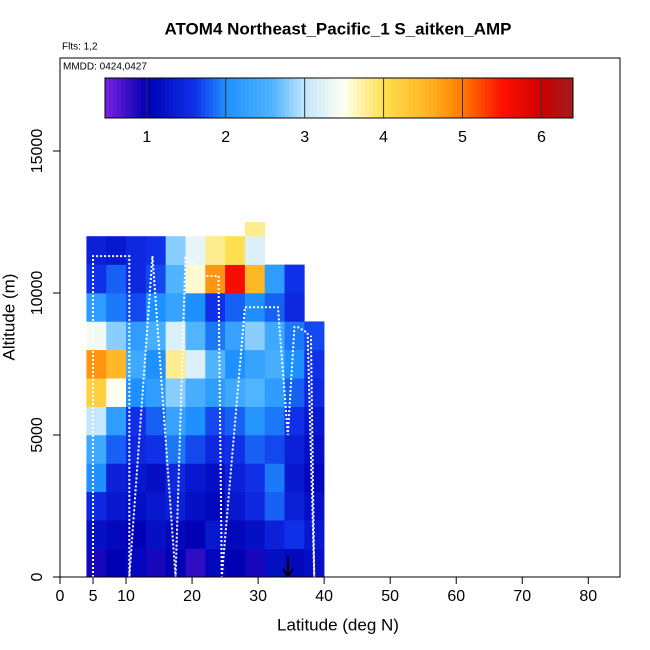 This screenshot has height=650, width=650. I want to click on colorbar-tick-label: 3, so click(304, 137).